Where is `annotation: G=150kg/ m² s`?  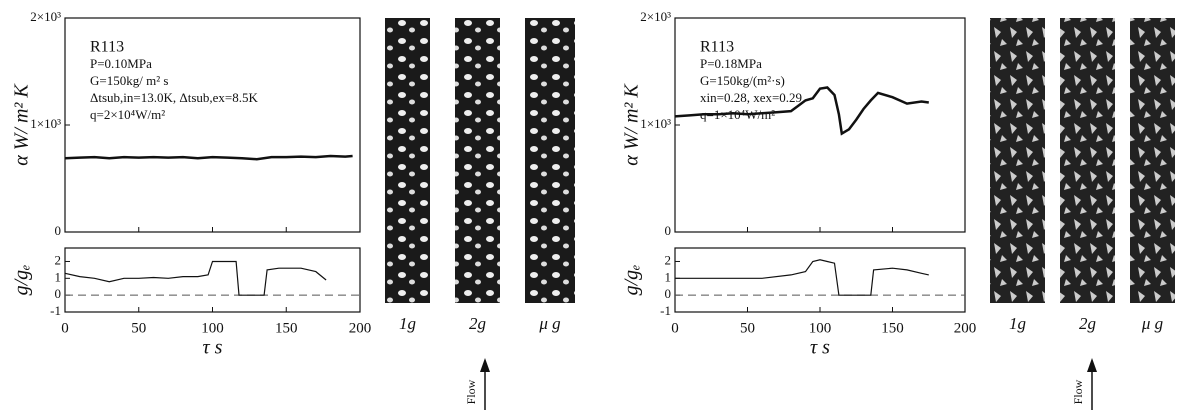
annotation: G=150kg/ m² s is located at coordinates (129, 80).